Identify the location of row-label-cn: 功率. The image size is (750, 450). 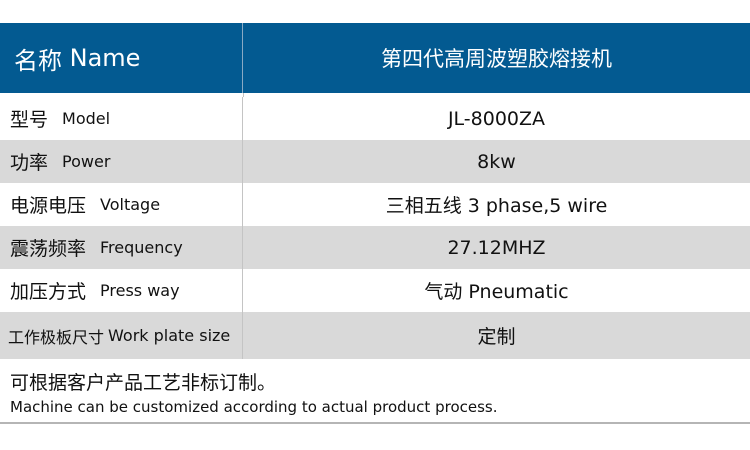
(29, 163).